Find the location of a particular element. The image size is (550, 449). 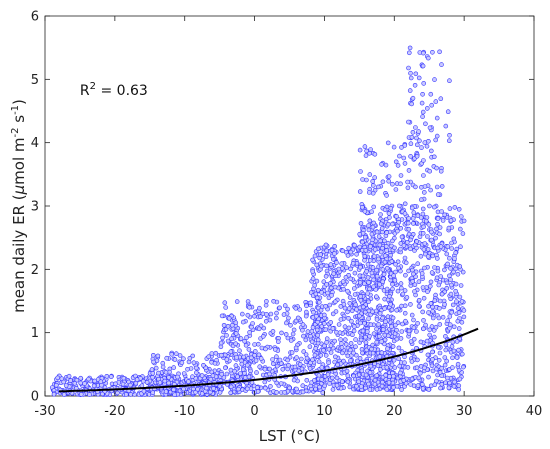

x-tick-label: -20 is located at coordinates (114, 411).